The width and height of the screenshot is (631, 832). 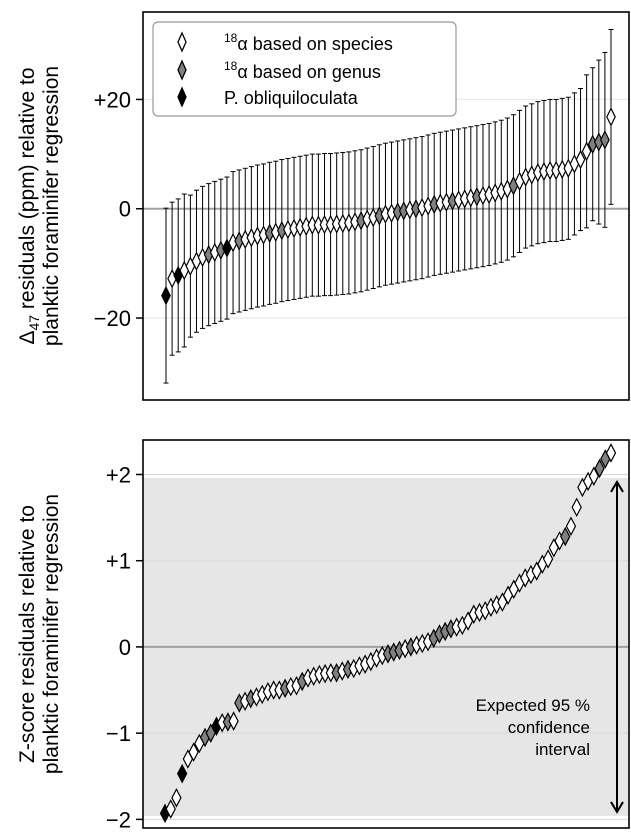 What do you see at coordinates (617, 646) in the screenshot?
I see `confidence-arrow` at bounding box center [617, 646].